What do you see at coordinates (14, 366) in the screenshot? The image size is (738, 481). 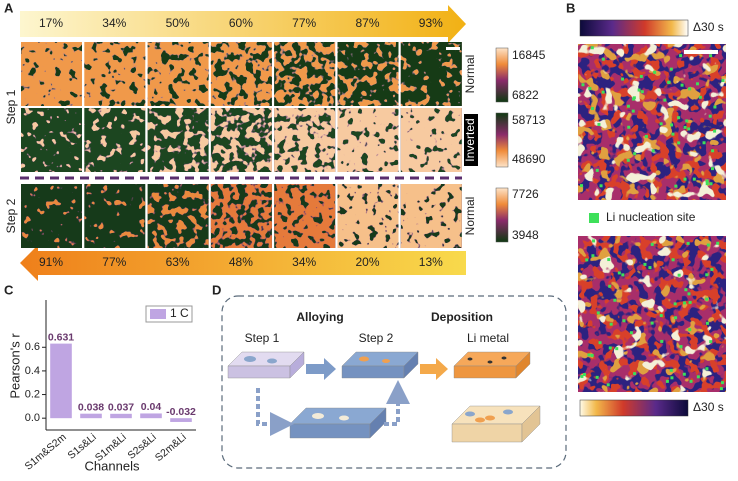 I see `y-axis-label: Pearson's r` at bounding box center [14, 366].